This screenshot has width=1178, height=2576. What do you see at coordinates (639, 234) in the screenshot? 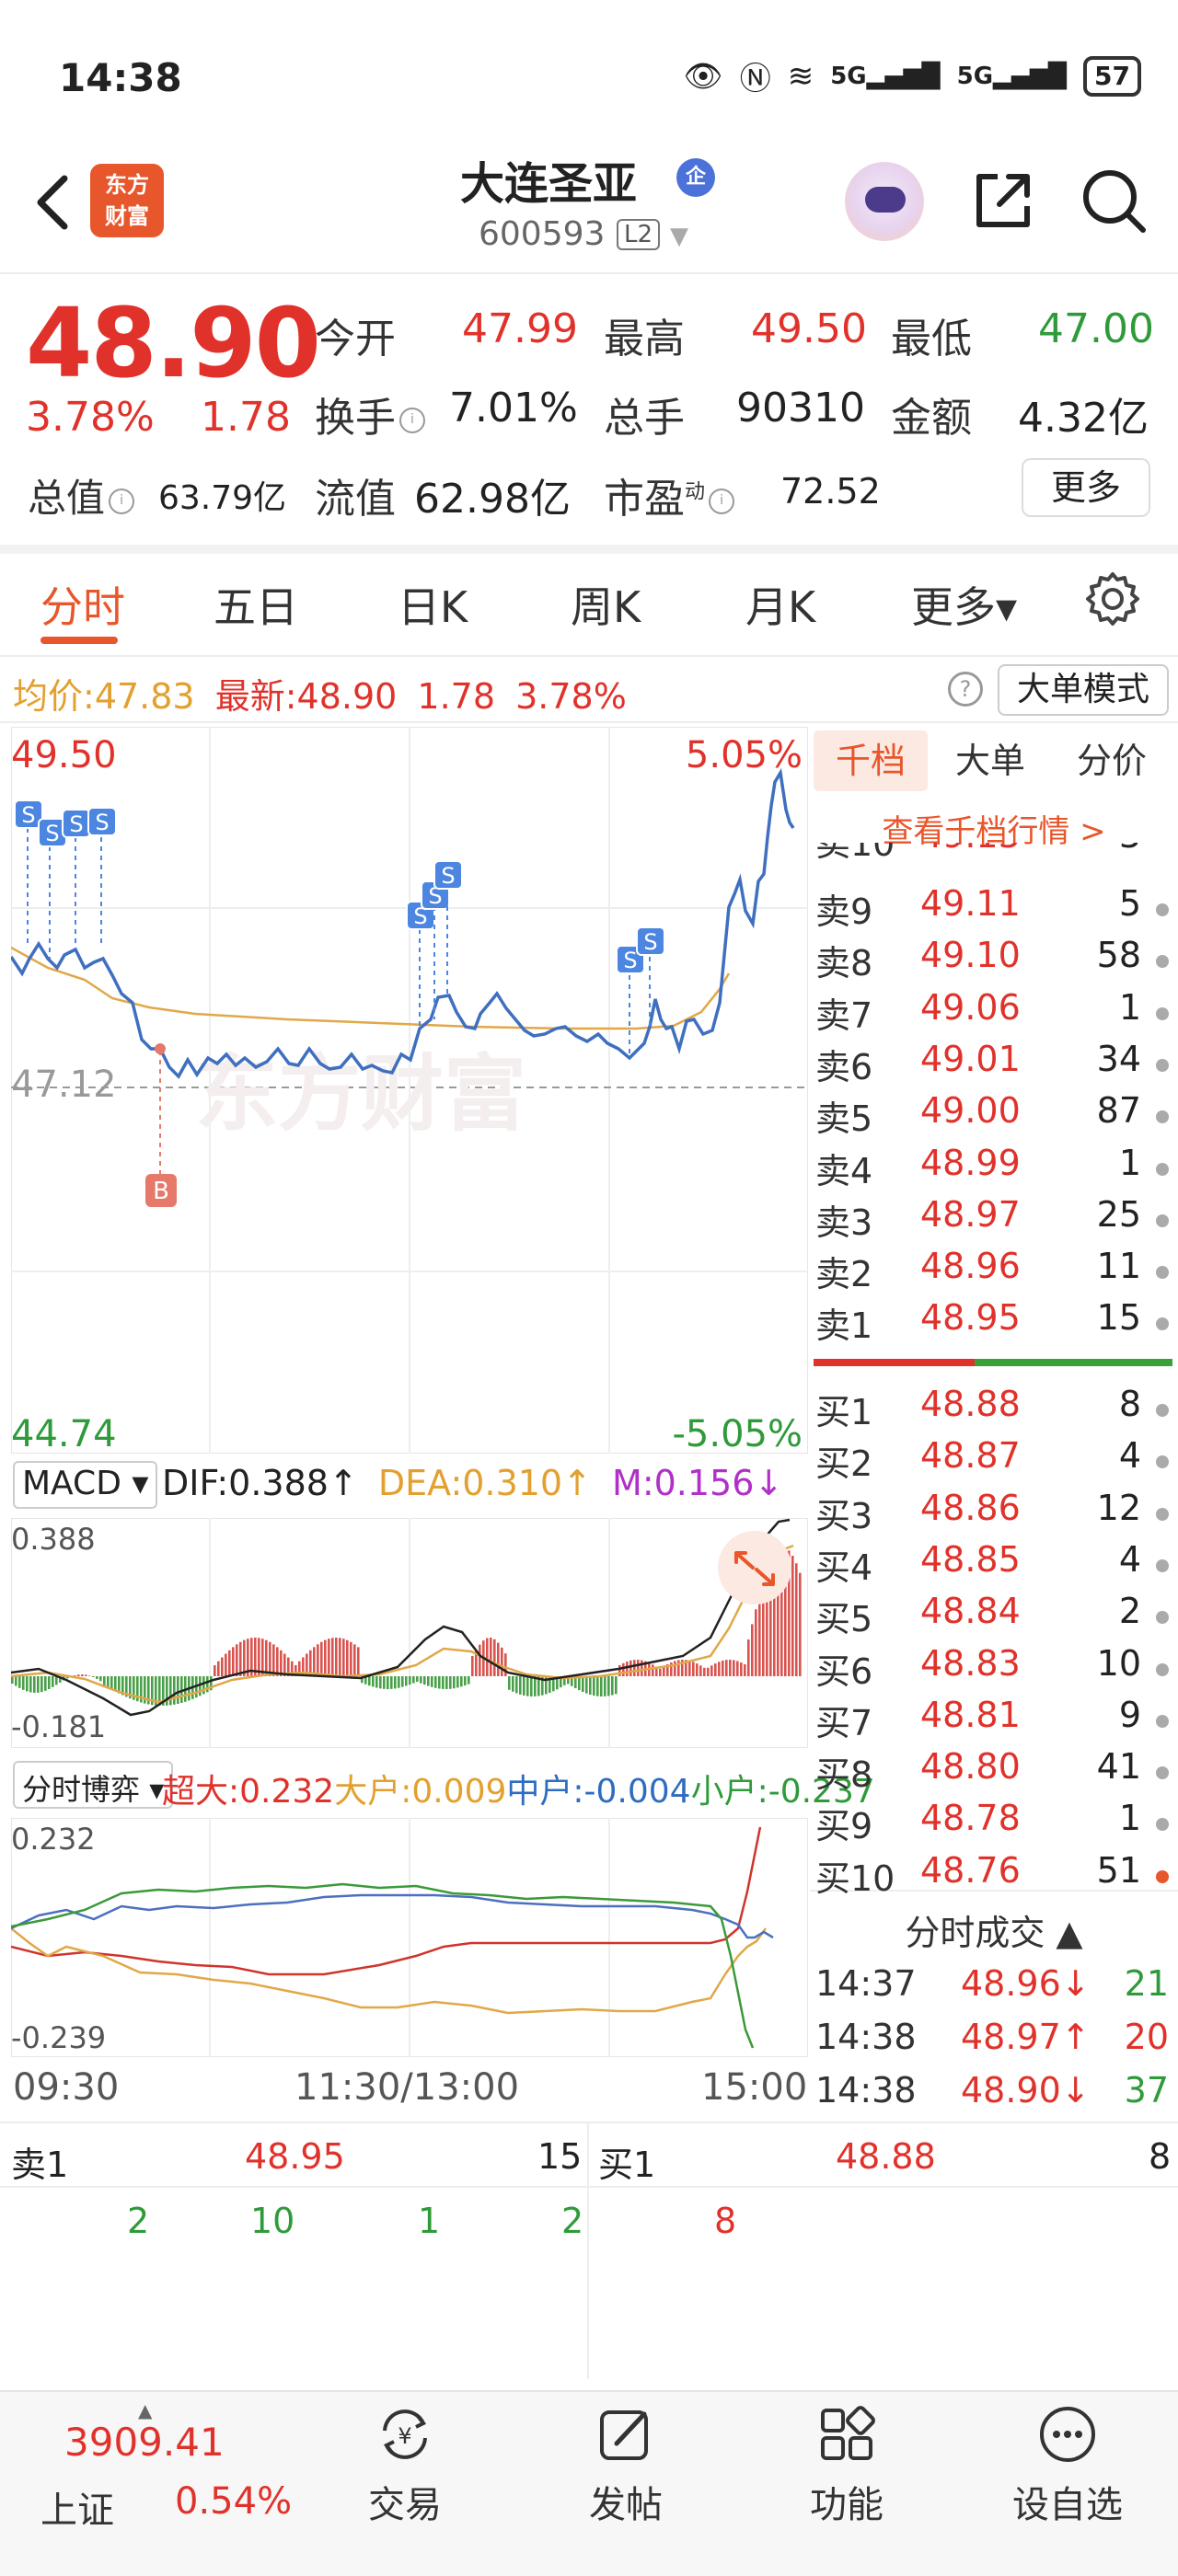
I see `level2-badge: L2` at bounding box center [639, 234].